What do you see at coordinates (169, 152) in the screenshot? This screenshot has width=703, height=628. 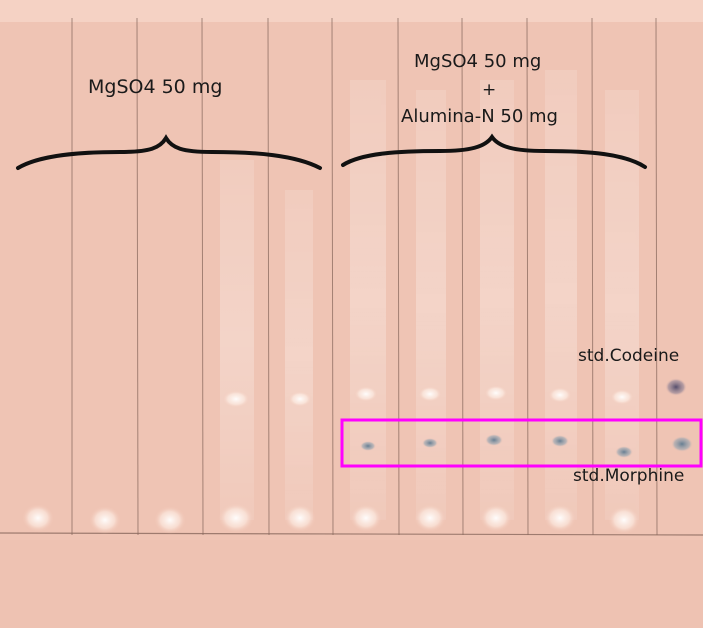 I see `brace-group1` at bounding box center [169, 152].